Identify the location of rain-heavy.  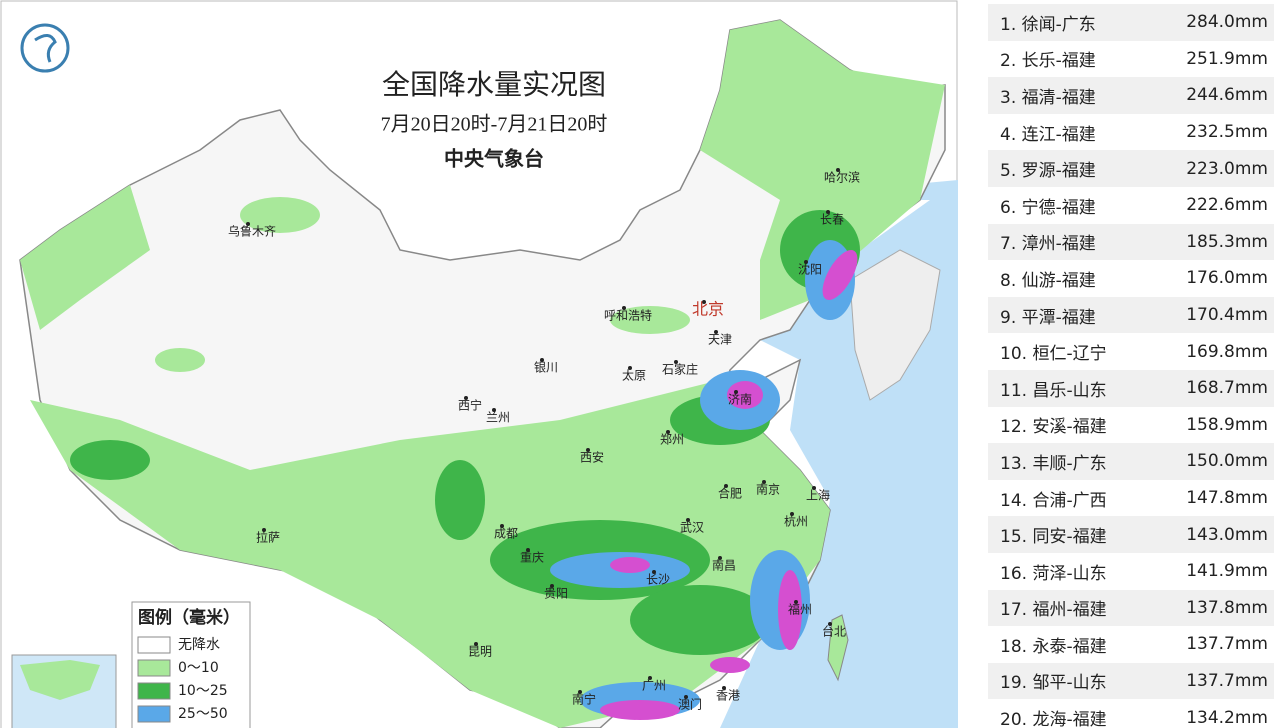
(729, 485).